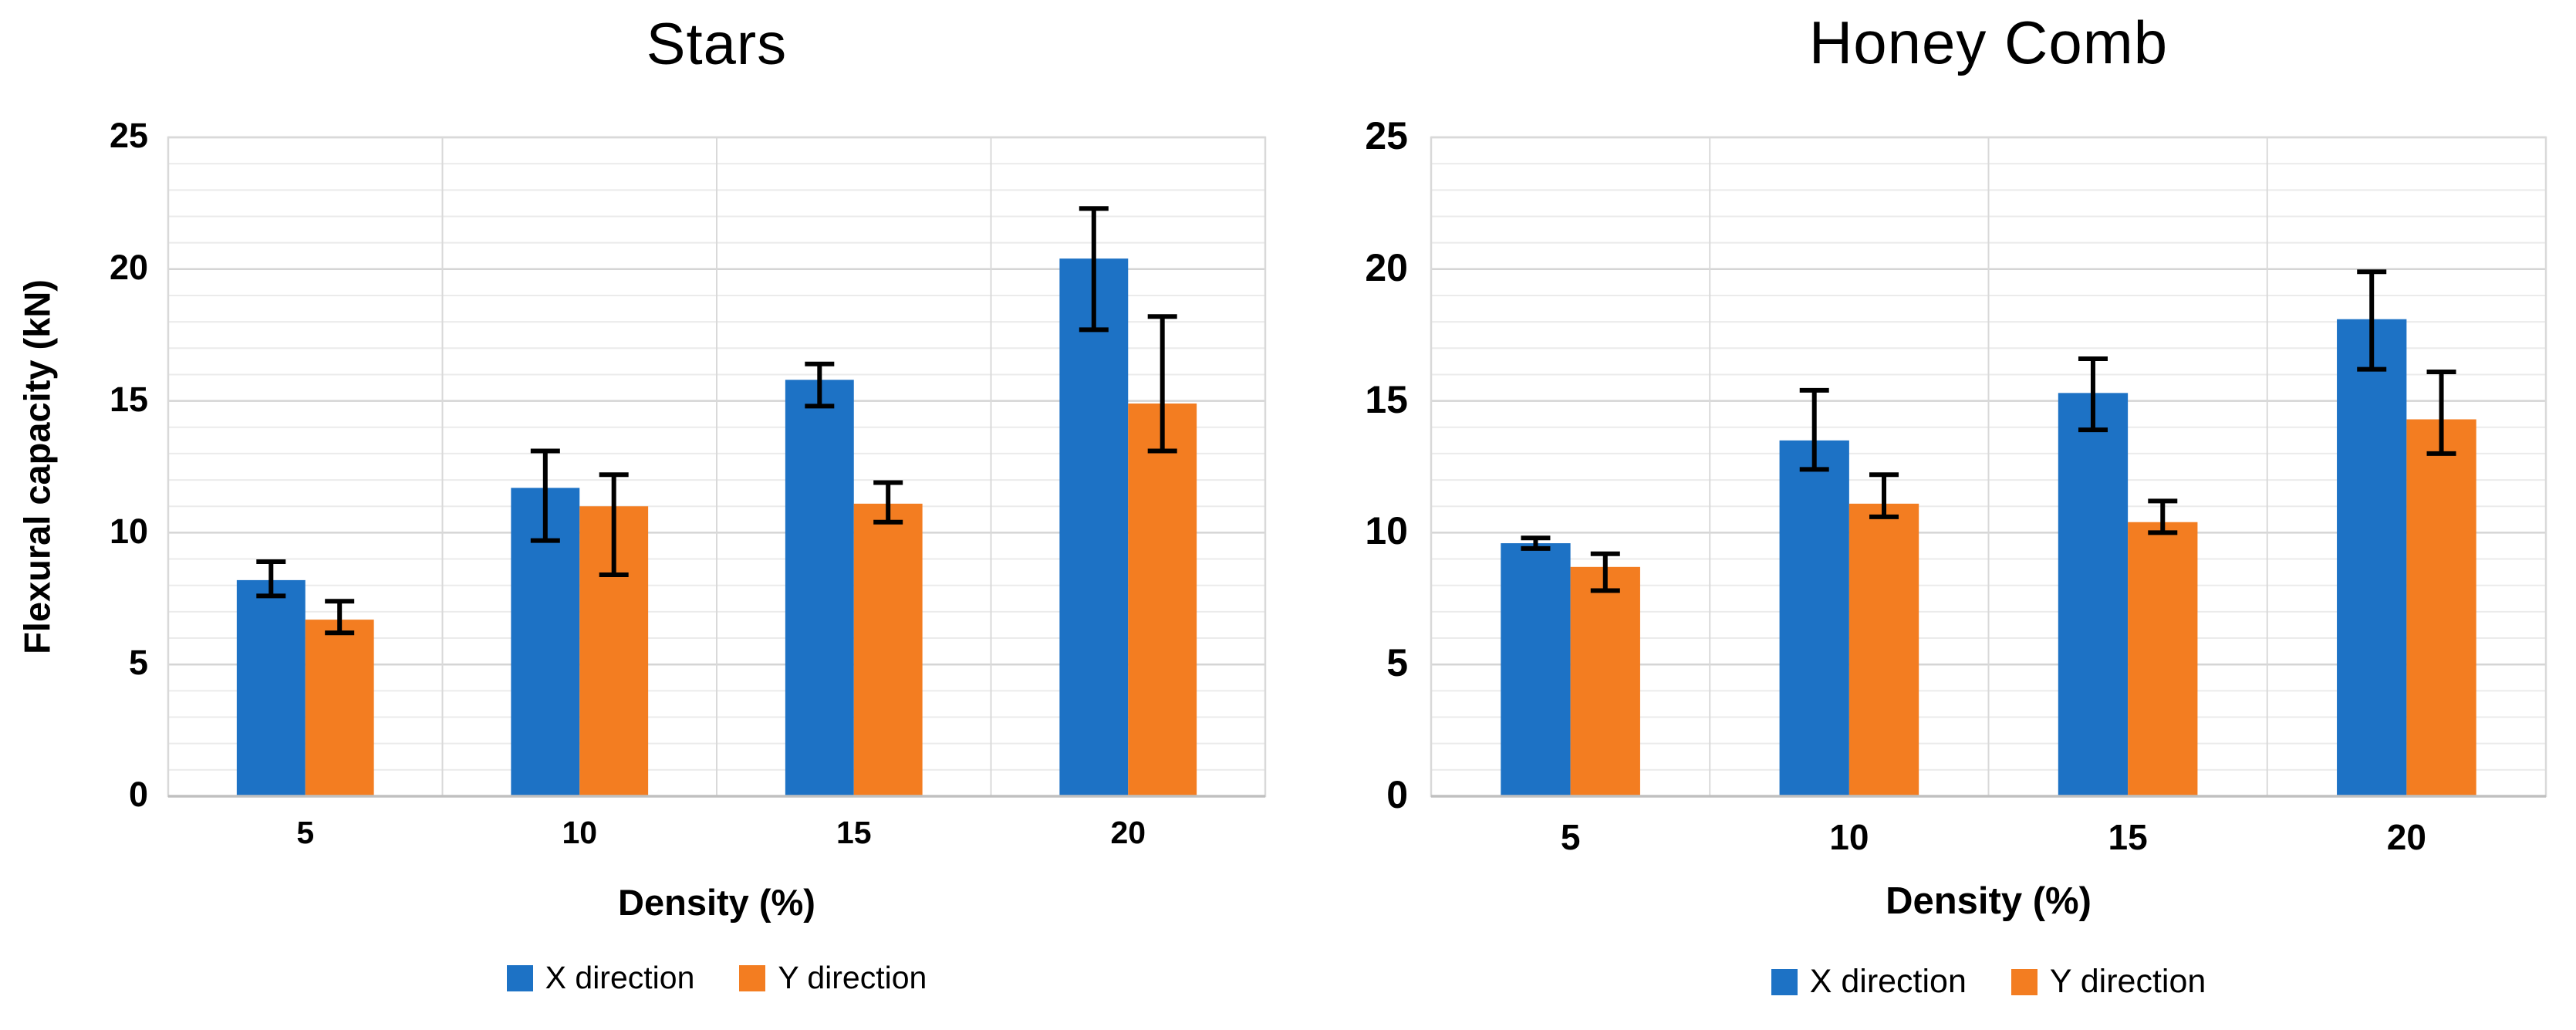  I want to click on chart-title: Honey Comb, so click(1988, 42).